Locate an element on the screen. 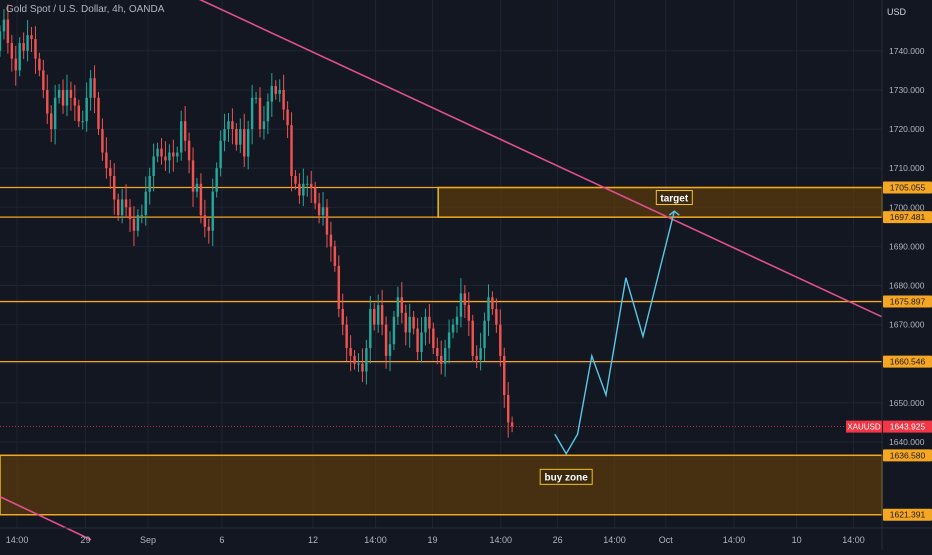 Image resolution: width=932 pixels, height=555 pixels. projection-path is located at coordinates (614, 333).